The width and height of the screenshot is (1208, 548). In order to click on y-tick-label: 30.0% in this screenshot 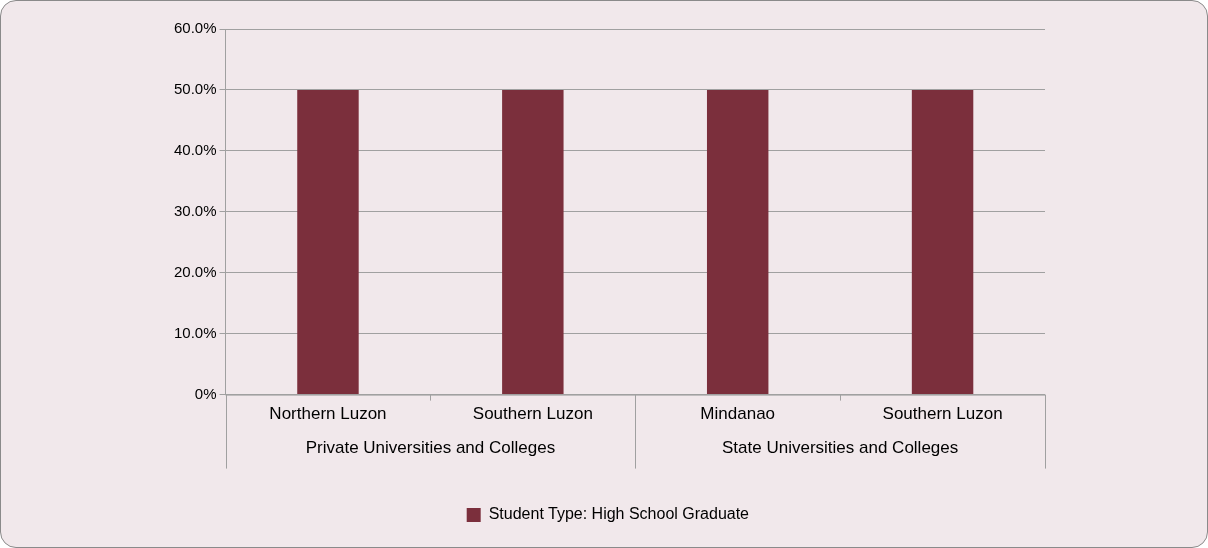, I will do `click(195, 210)`.